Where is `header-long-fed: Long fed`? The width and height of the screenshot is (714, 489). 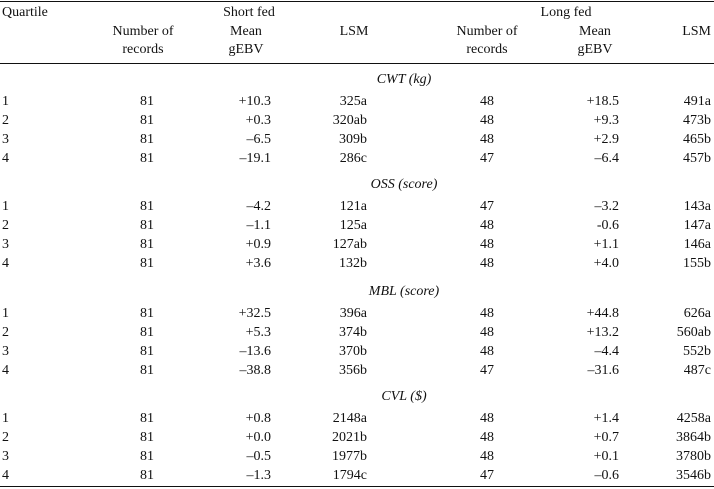
header-long-fed: Long fed is located at coordinates (566, 12).